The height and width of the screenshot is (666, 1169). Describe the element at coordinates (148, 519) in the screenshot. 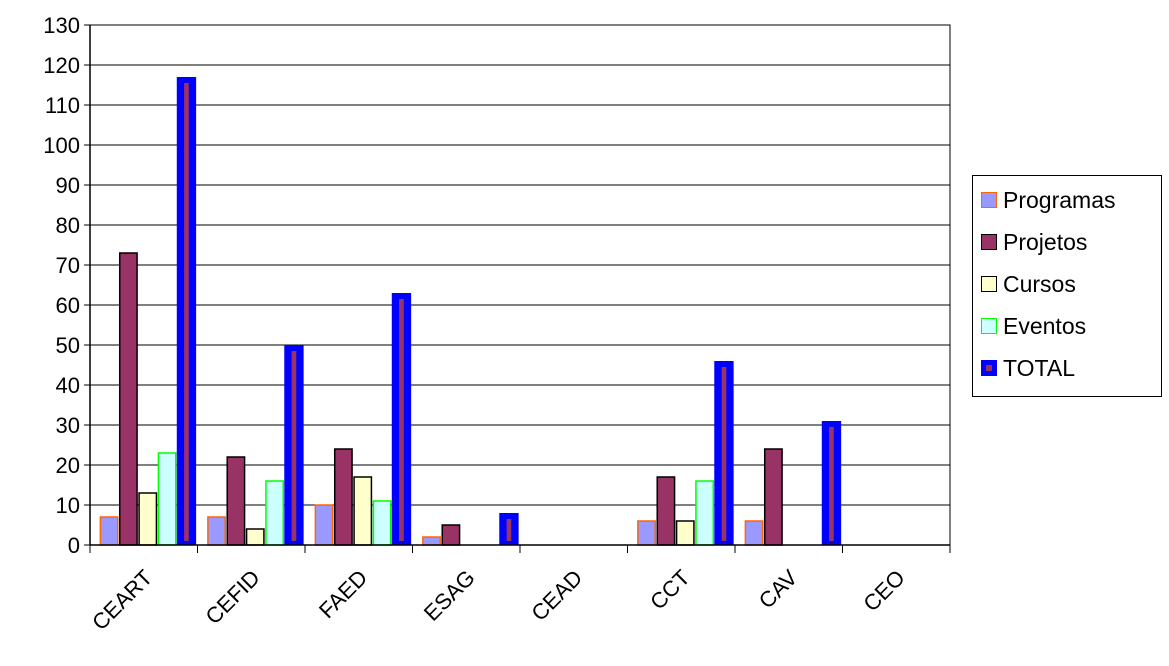

I see `bar-cursos-ceart` at that location.